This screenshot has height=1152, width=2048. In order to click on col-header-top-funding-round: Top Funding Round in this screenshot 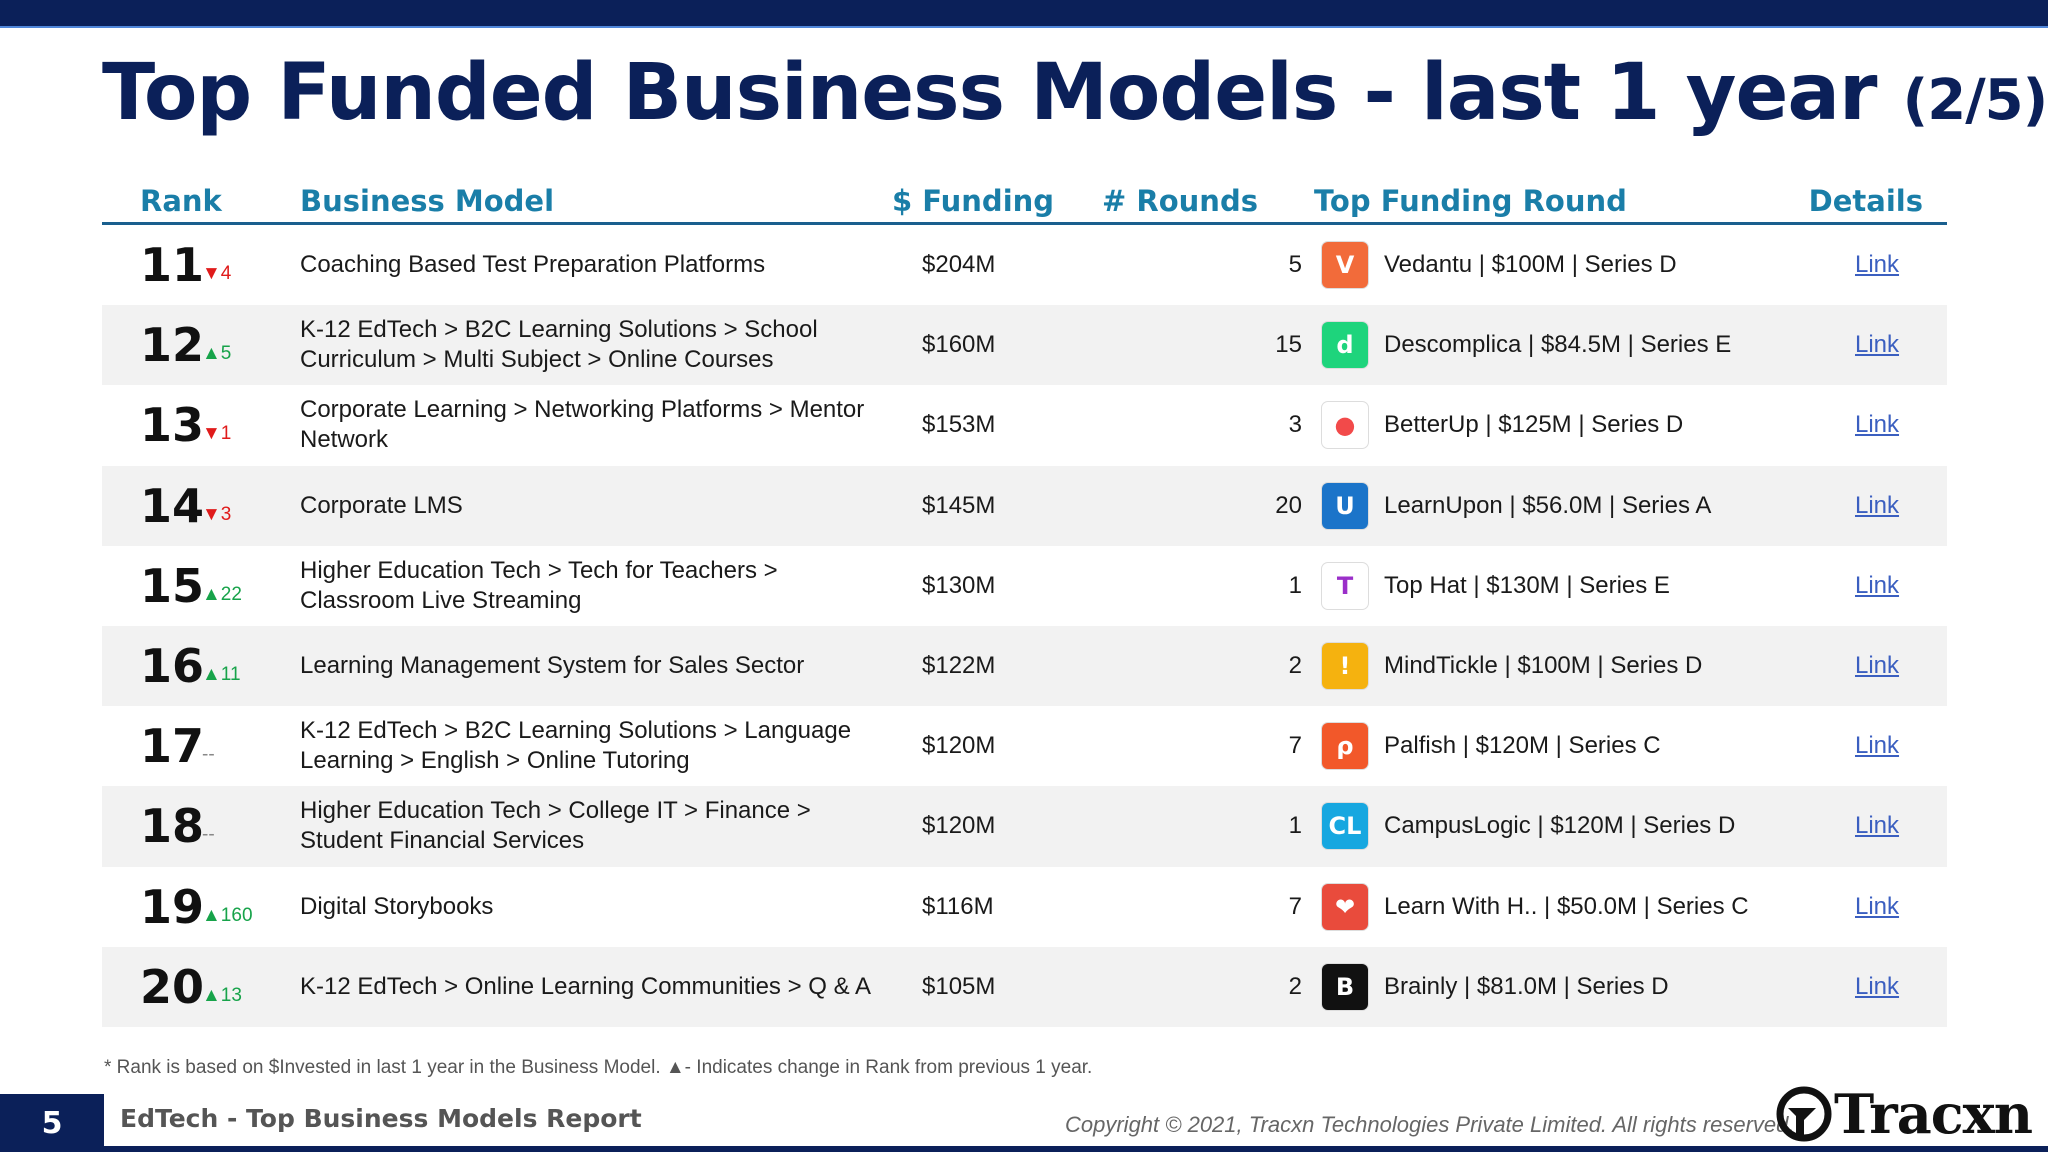, I will do `click(1470, 201)`.